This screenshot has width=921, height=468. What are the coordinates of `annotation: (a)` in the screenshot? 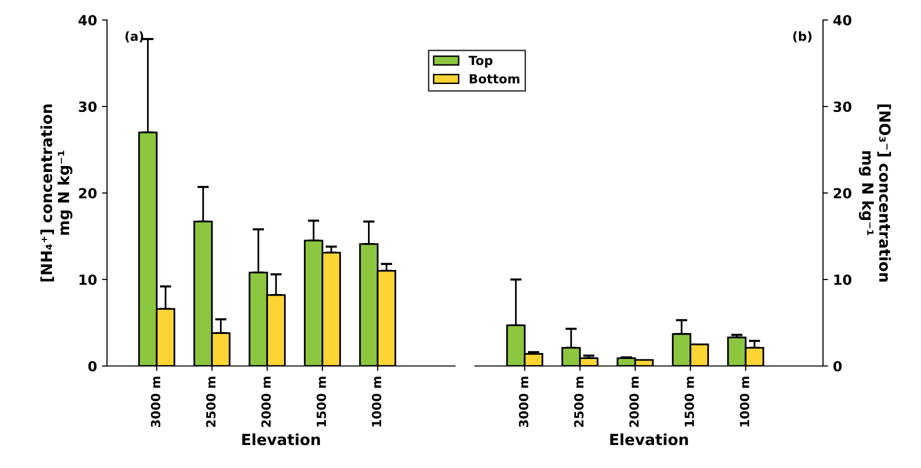 It's located at (134, 36).